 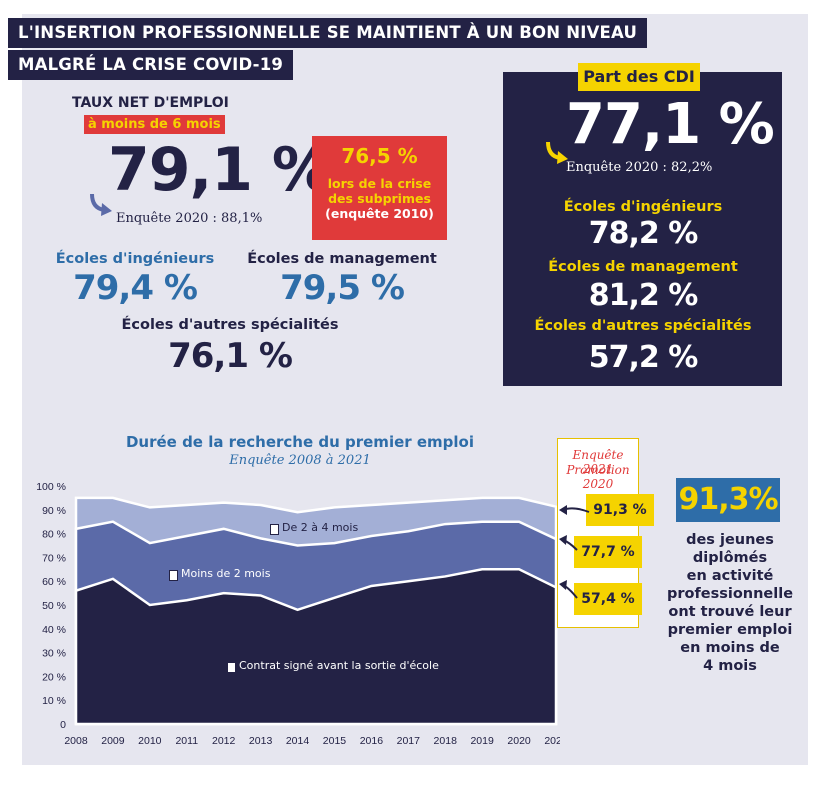 I want to click on taux-value: 79,1 %, so click(x=220, y=170).